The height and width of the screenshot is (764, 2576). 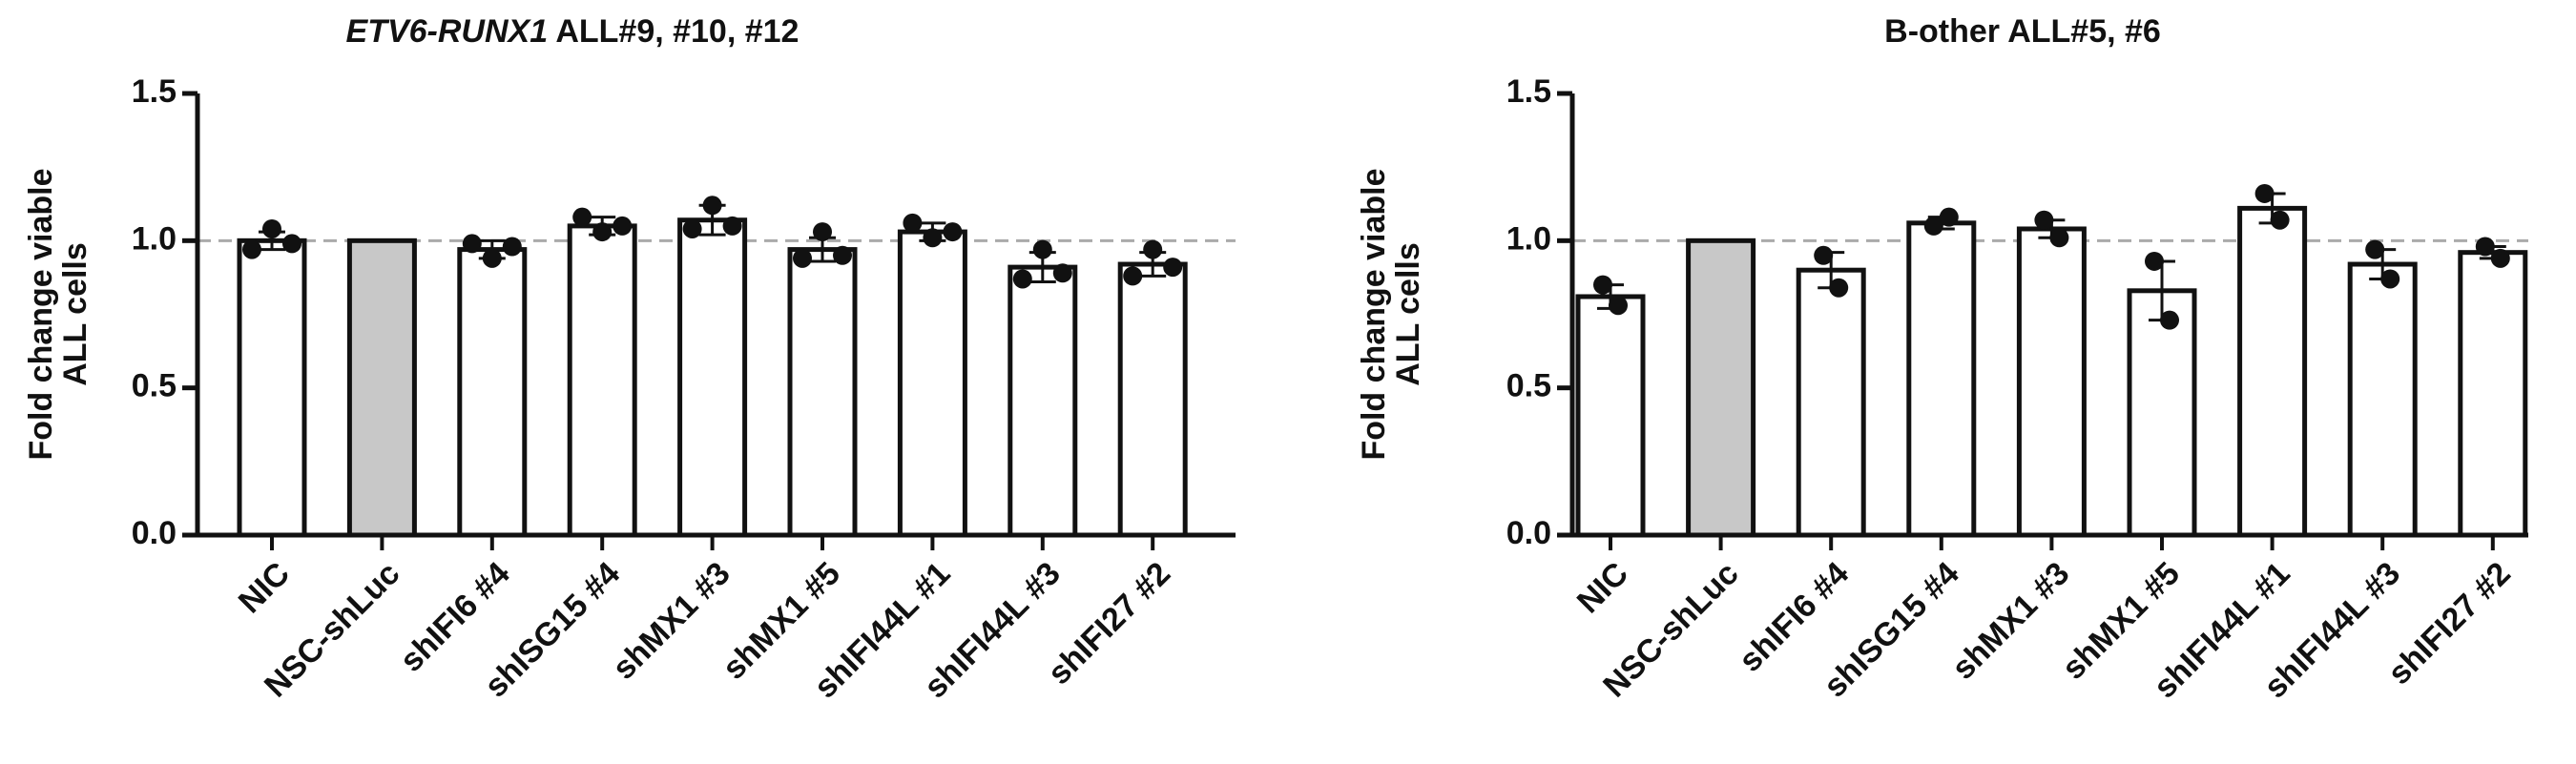 I want to click on title-text: ALL#9, #10, #12, so click(x=677, y=31).